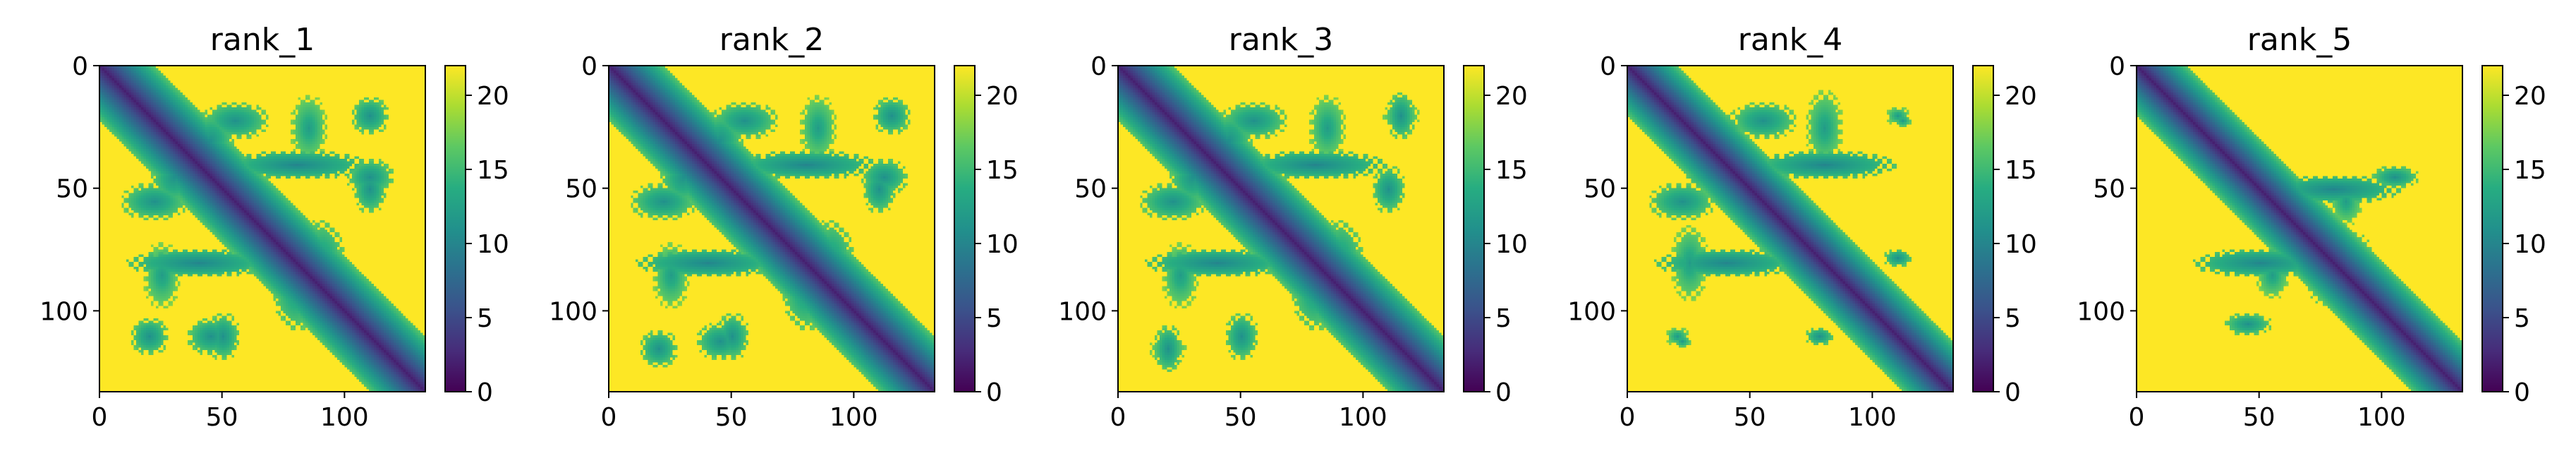 The width and height of the screenshot is (2576, 463). Describe the element at coordinates (1790, 40) in the screenshot. I see `panel-title: rank_4` at that location.